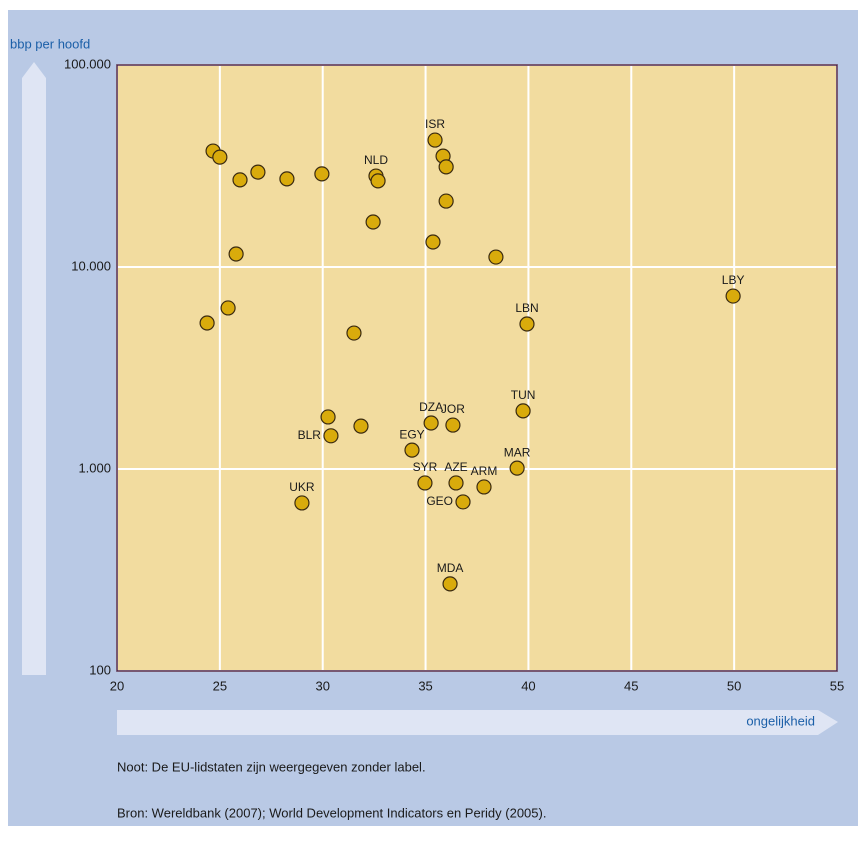 The width and height of the screenshot is (862, 857). What do you see at coordinates (435, 124) in the screenshot?
I see `point-label: ISR` at bounding box center [435, 124].